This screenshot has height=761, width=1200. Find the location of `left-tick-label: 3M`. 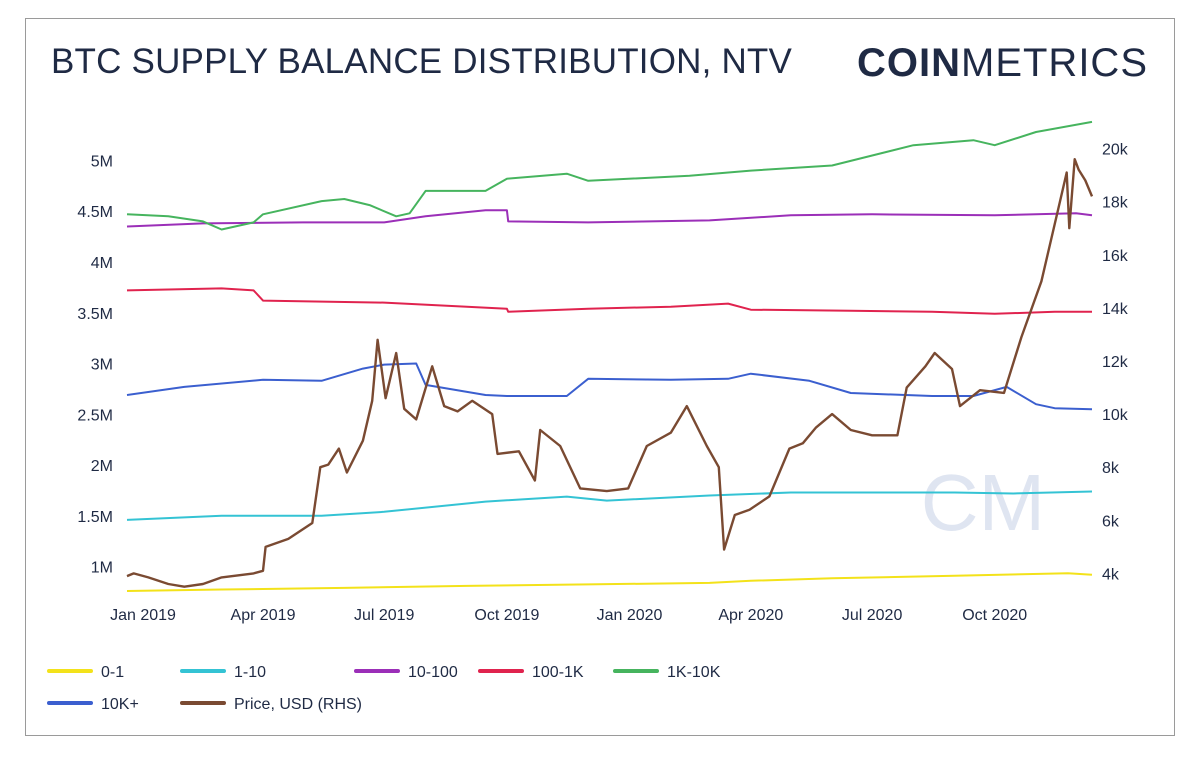

left-tick-label: 3M is located at coordinates (102, 365).